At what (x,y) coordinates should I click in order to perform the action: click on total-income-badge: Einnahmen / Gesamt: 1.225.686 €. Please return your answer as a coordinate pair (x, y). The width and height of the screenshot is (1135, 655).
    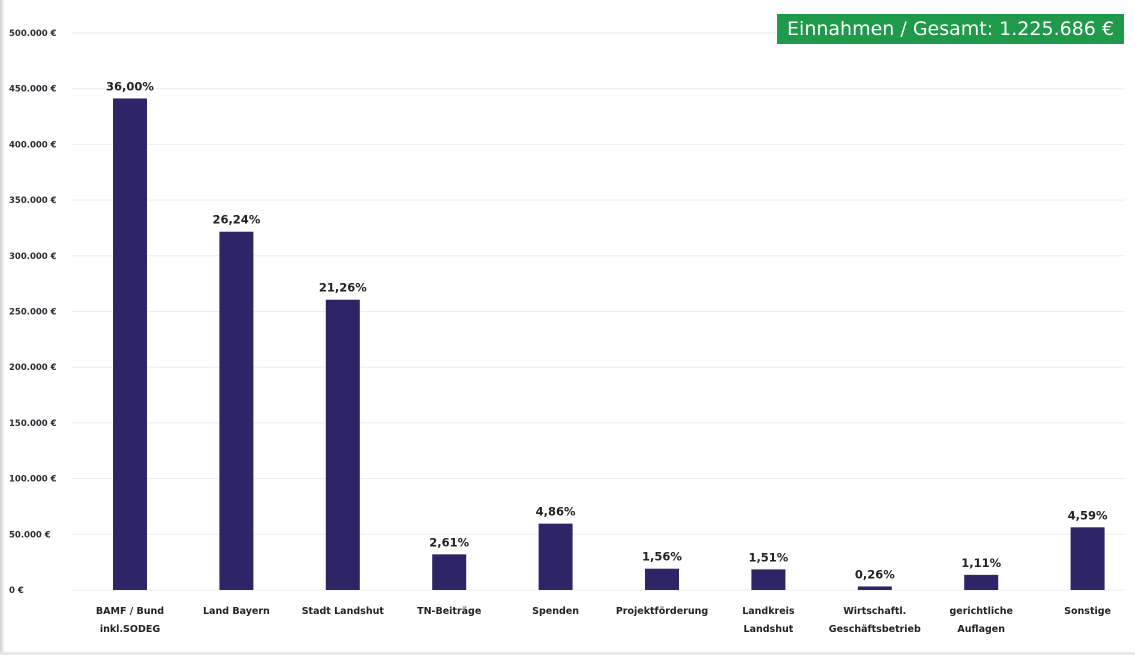
    Looking at the image, I should click on (950, 29).